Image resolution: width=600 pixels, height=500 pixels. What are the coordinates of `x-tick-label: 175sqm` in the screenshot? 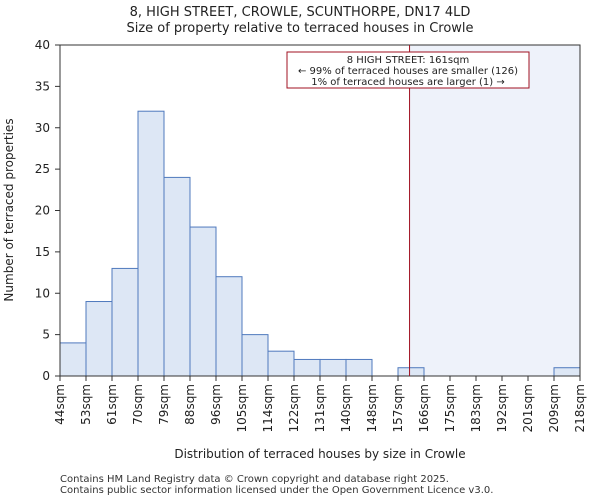 It's located at (450, 408).